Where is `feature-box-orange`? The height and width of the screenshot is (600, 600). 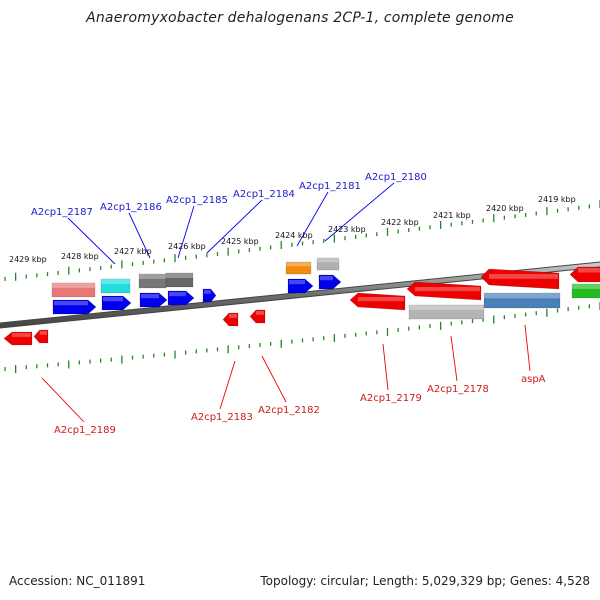
feature-box-orange is located at coordinates (298, 268).